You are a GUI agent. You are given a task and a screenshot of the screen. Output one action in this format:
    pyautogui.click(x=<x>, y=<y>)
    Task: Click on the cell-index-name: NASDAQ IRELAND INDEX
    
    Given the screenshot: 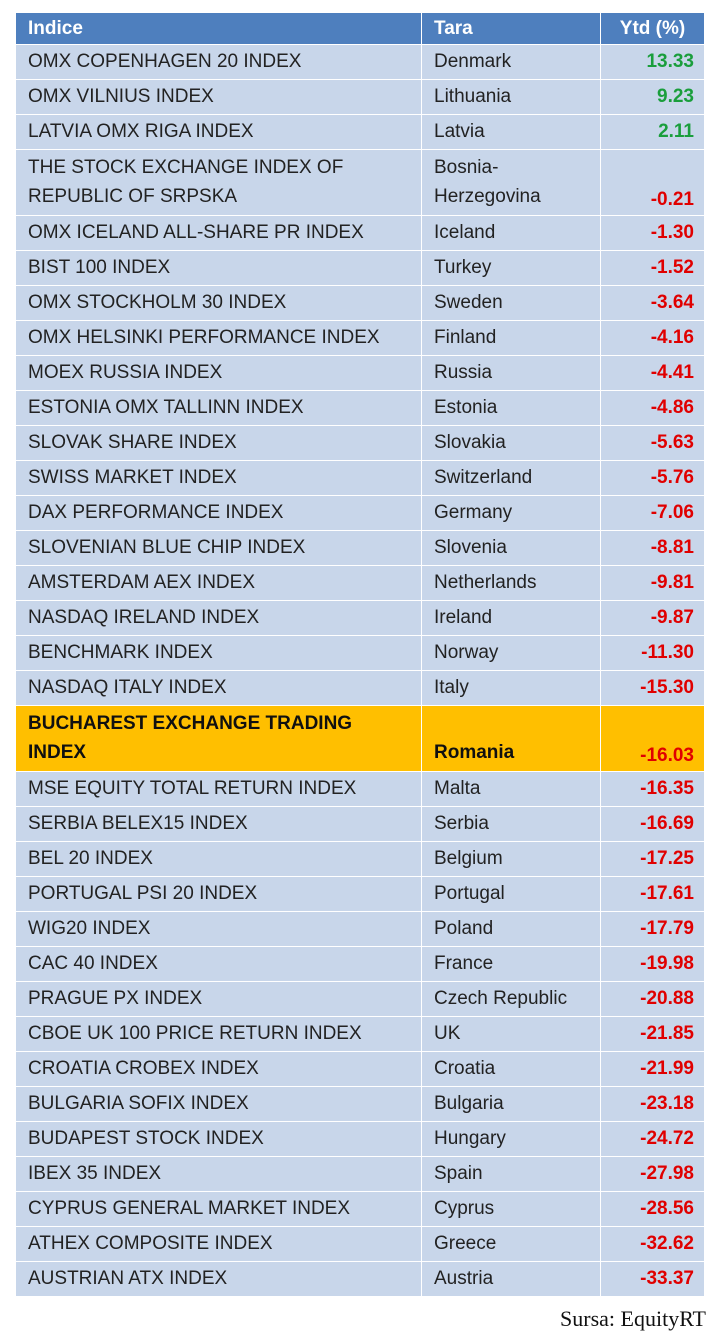 What is the action you would take?
    pyautogui.click(x=218, y=618)
    